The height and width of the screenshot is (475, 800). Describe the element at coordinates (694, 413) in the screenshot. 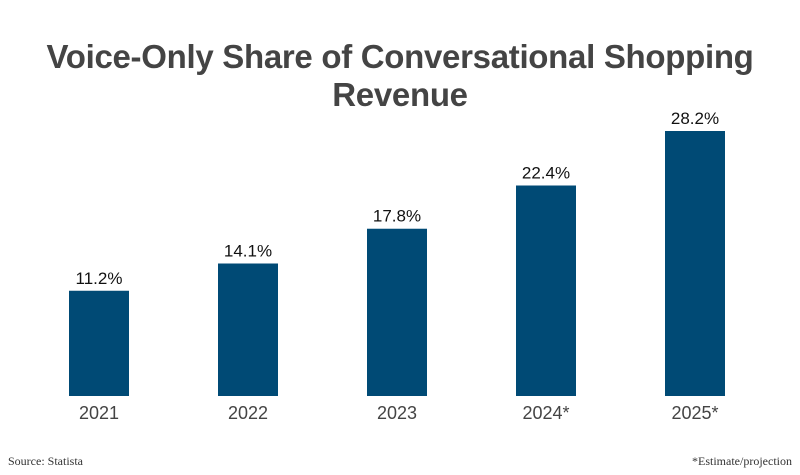

I see `x-tick-label: 2025*` at that location.